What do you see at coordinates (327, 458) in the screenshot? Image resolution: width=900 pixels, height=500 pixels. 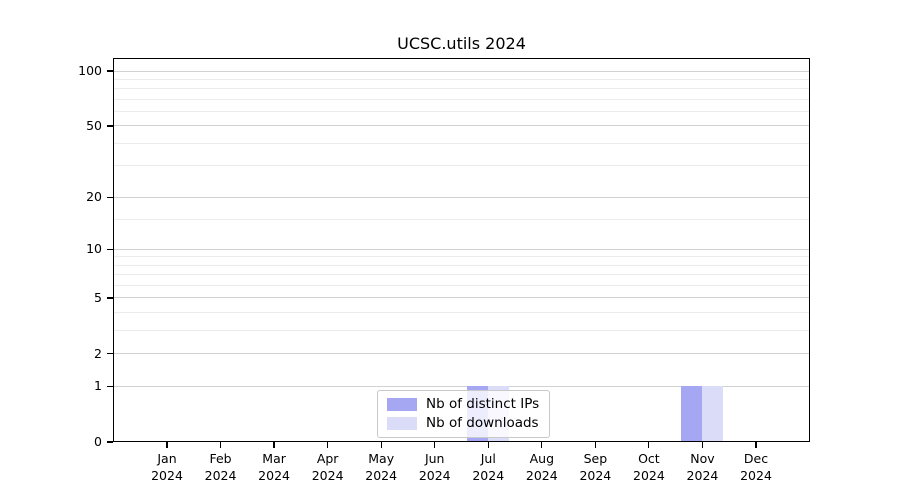 I see `x-tick-month: Apr` at bounding box center [327, 458].